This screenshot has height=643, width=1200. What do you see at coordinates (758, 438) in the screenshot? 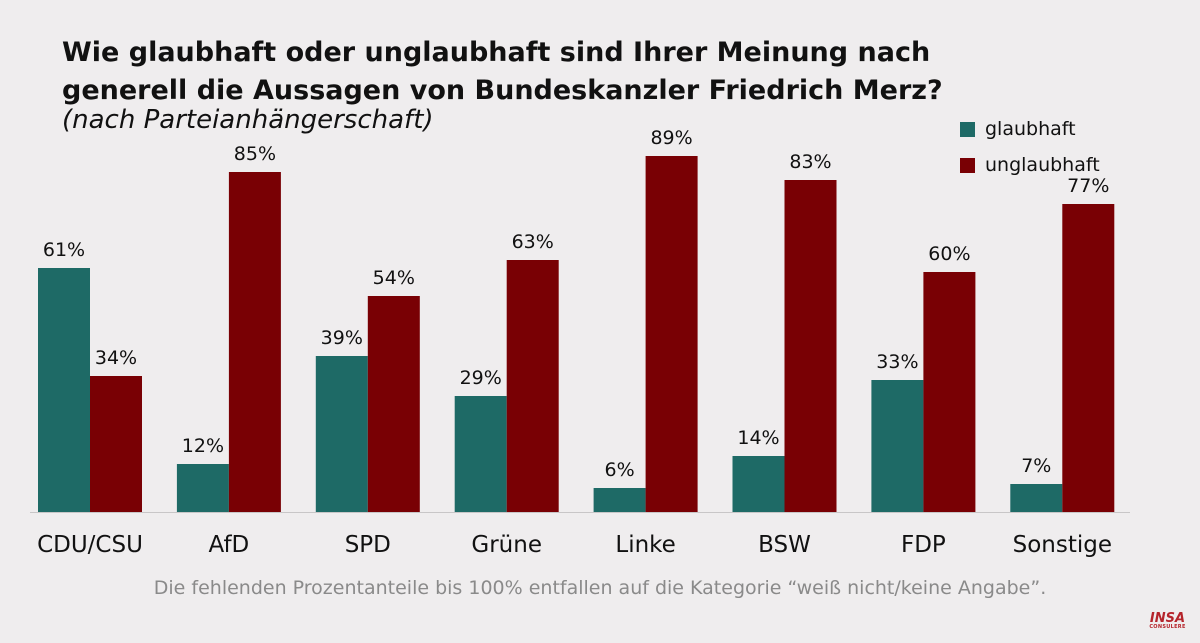
I see `data-label-glaubhaft-5: 14%` at bounding box center [758, 438].